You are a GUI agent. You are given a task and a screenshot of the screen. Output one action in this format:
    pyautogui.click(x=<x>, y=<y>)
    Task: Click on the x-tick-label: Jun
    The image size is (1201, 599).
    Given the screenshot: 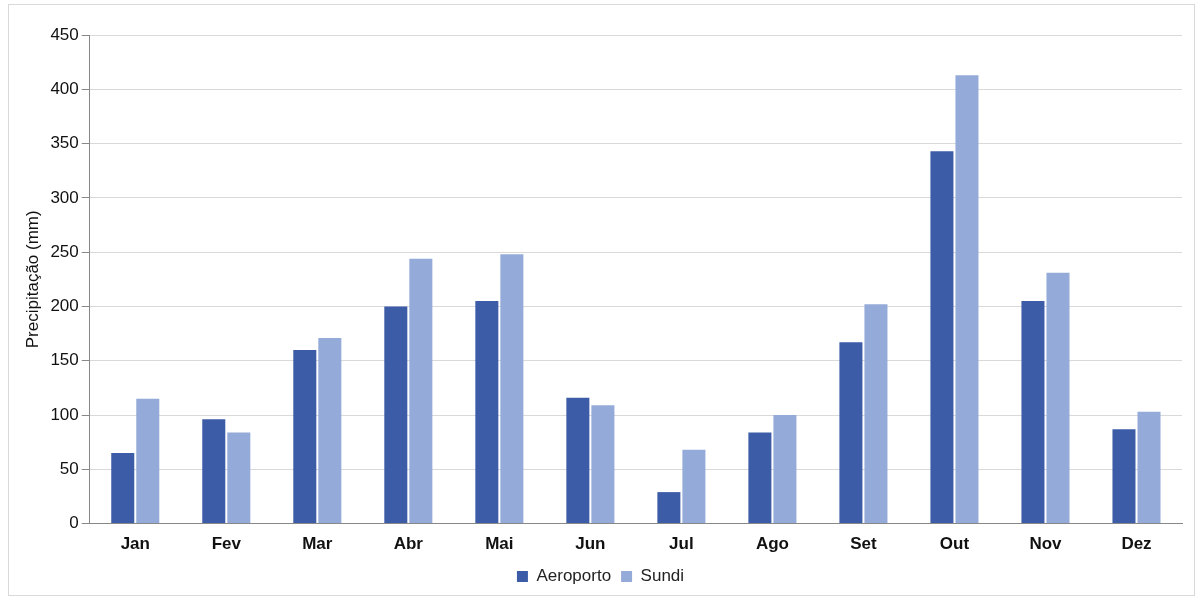 What is the action you would take?
    pyautogui.click(x=590, y=544)
    